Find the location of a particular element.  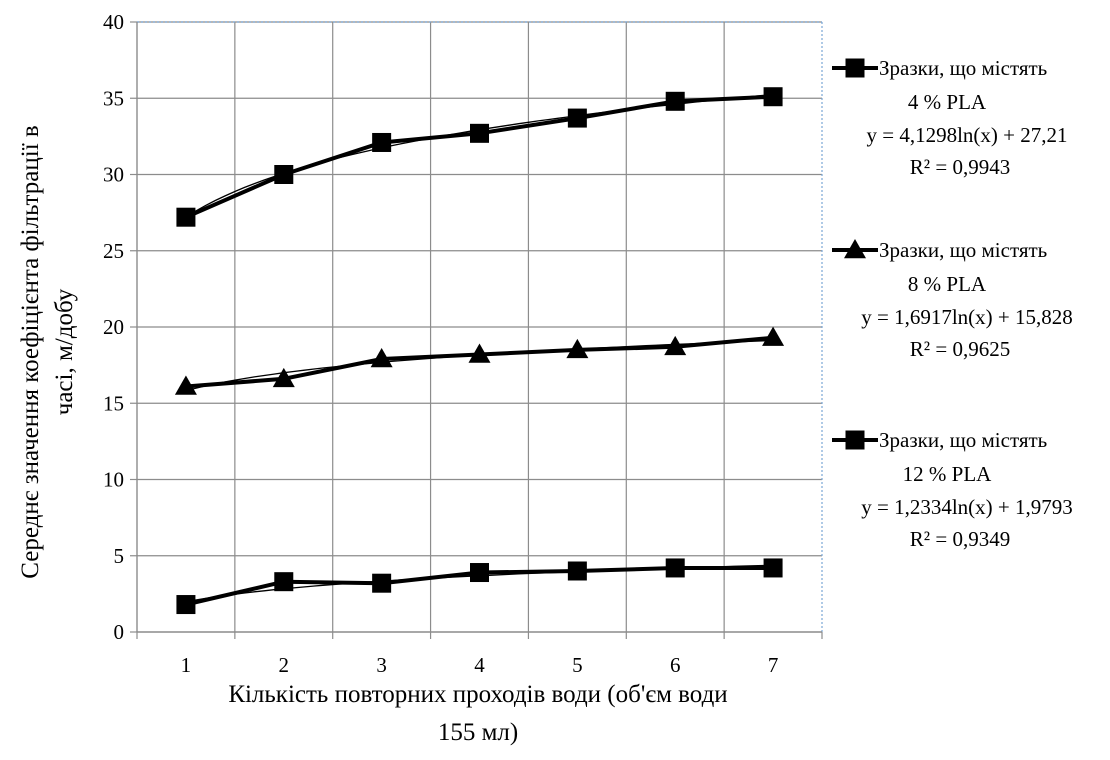

x-tick-label: 1 is located at coordinates (186, 665).